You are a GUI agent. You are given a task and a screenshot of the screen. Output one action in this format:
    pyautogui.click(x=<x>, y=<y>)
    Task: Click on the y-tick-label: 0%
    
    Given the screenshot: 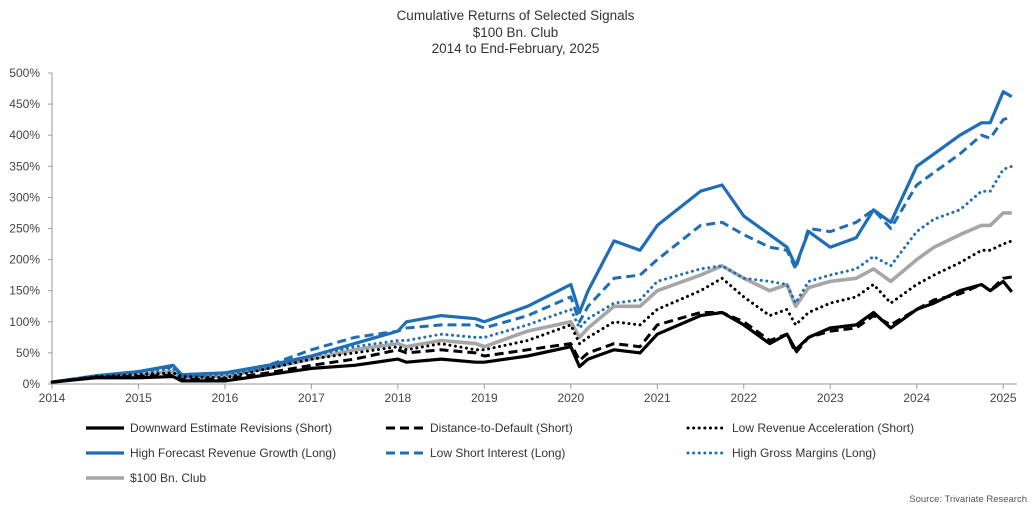 What is the action you would take?
    pyautogui.click(x=32, y=384)
    